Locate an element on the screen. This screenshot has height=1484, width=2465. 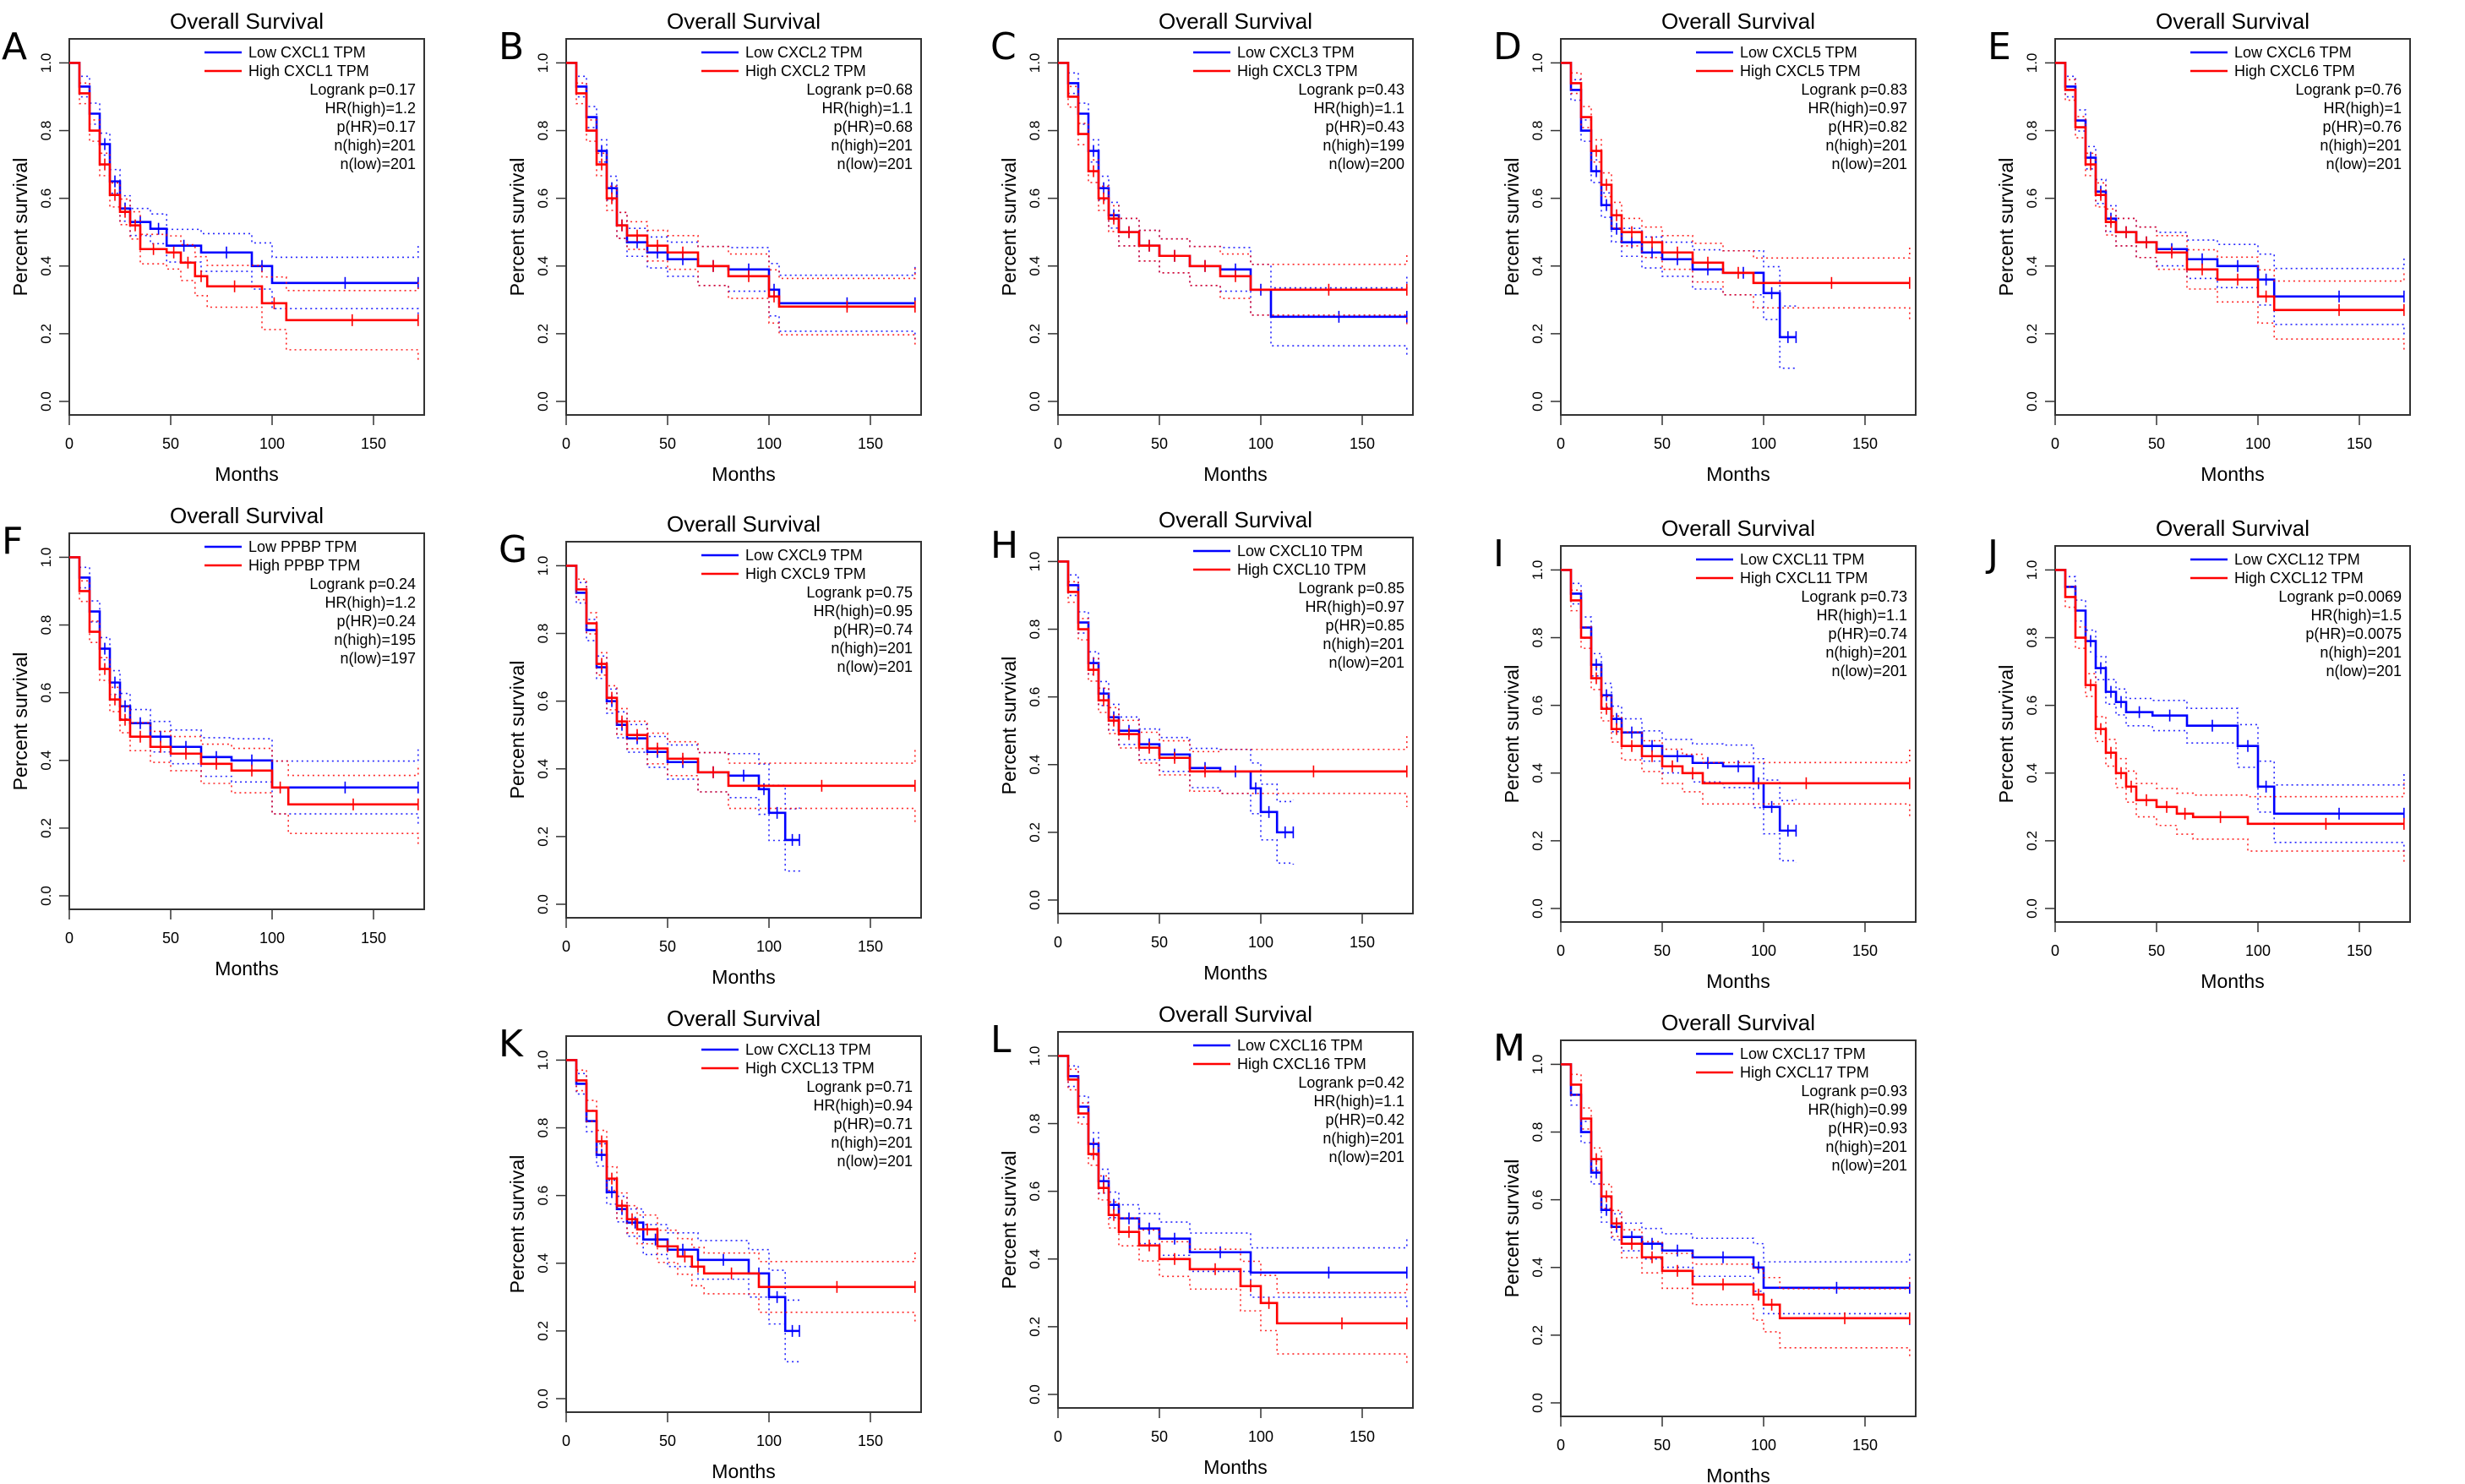
legend-label: High CXCL5 TPM is located at coordinates (1800, 71).